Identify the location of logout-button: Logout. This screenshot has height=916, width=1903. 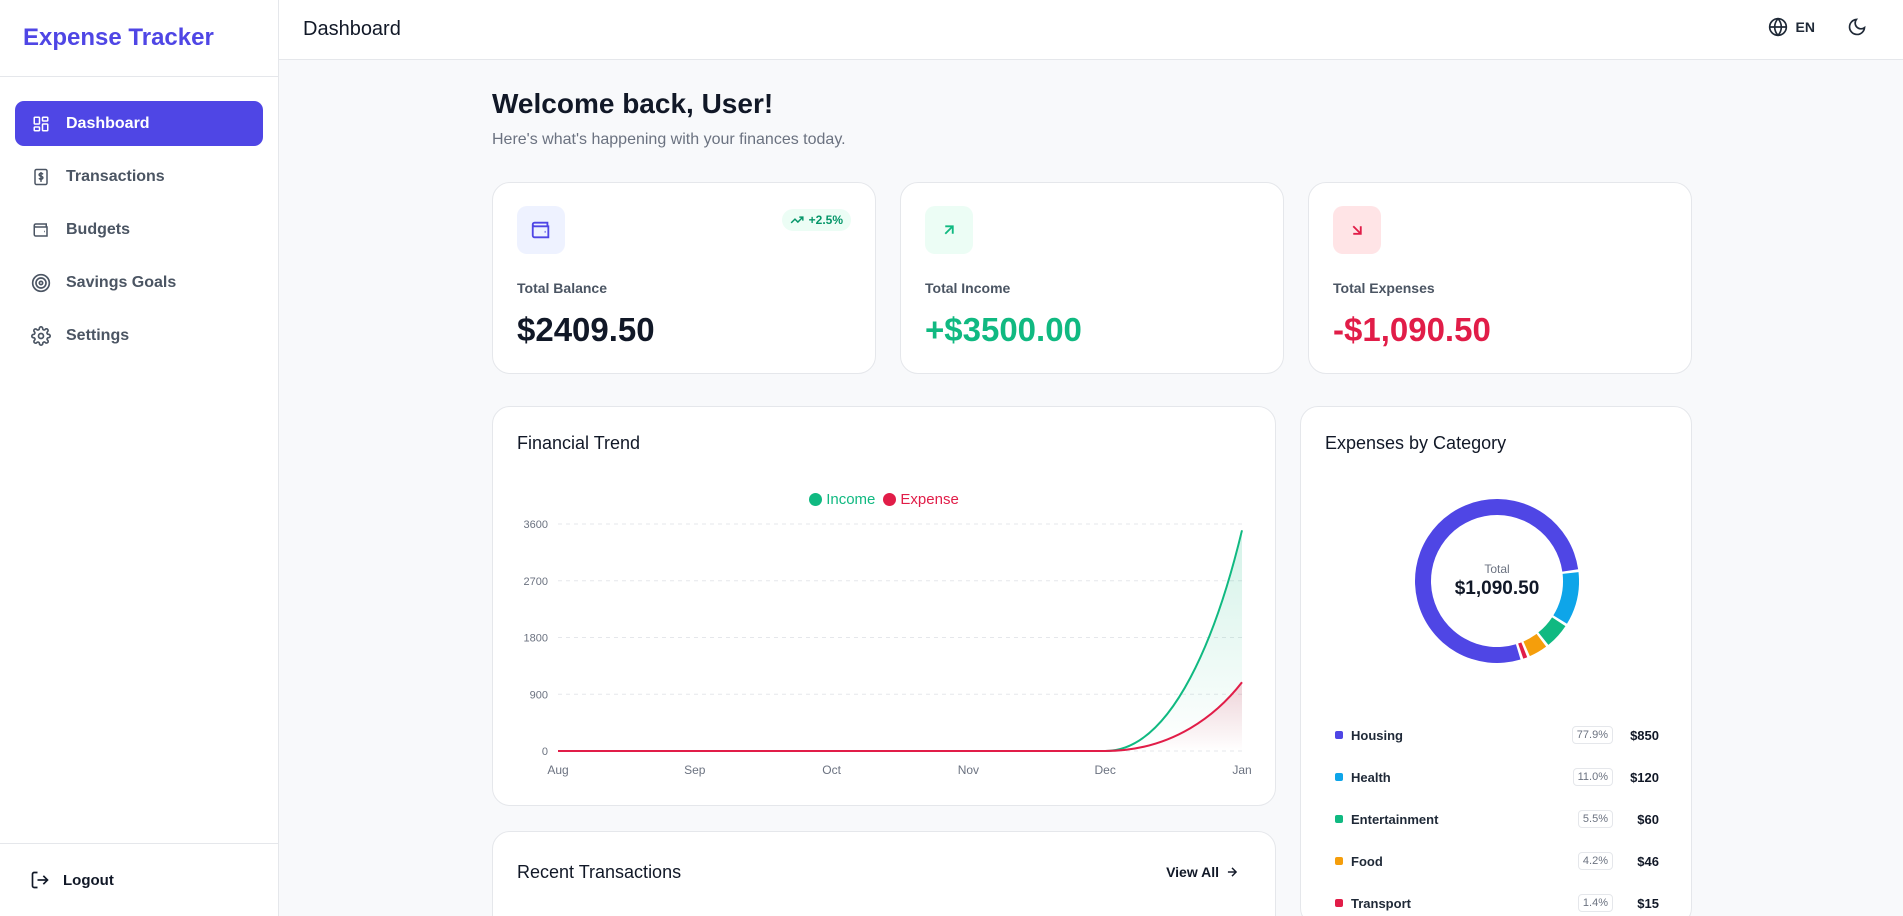
(139, 879).